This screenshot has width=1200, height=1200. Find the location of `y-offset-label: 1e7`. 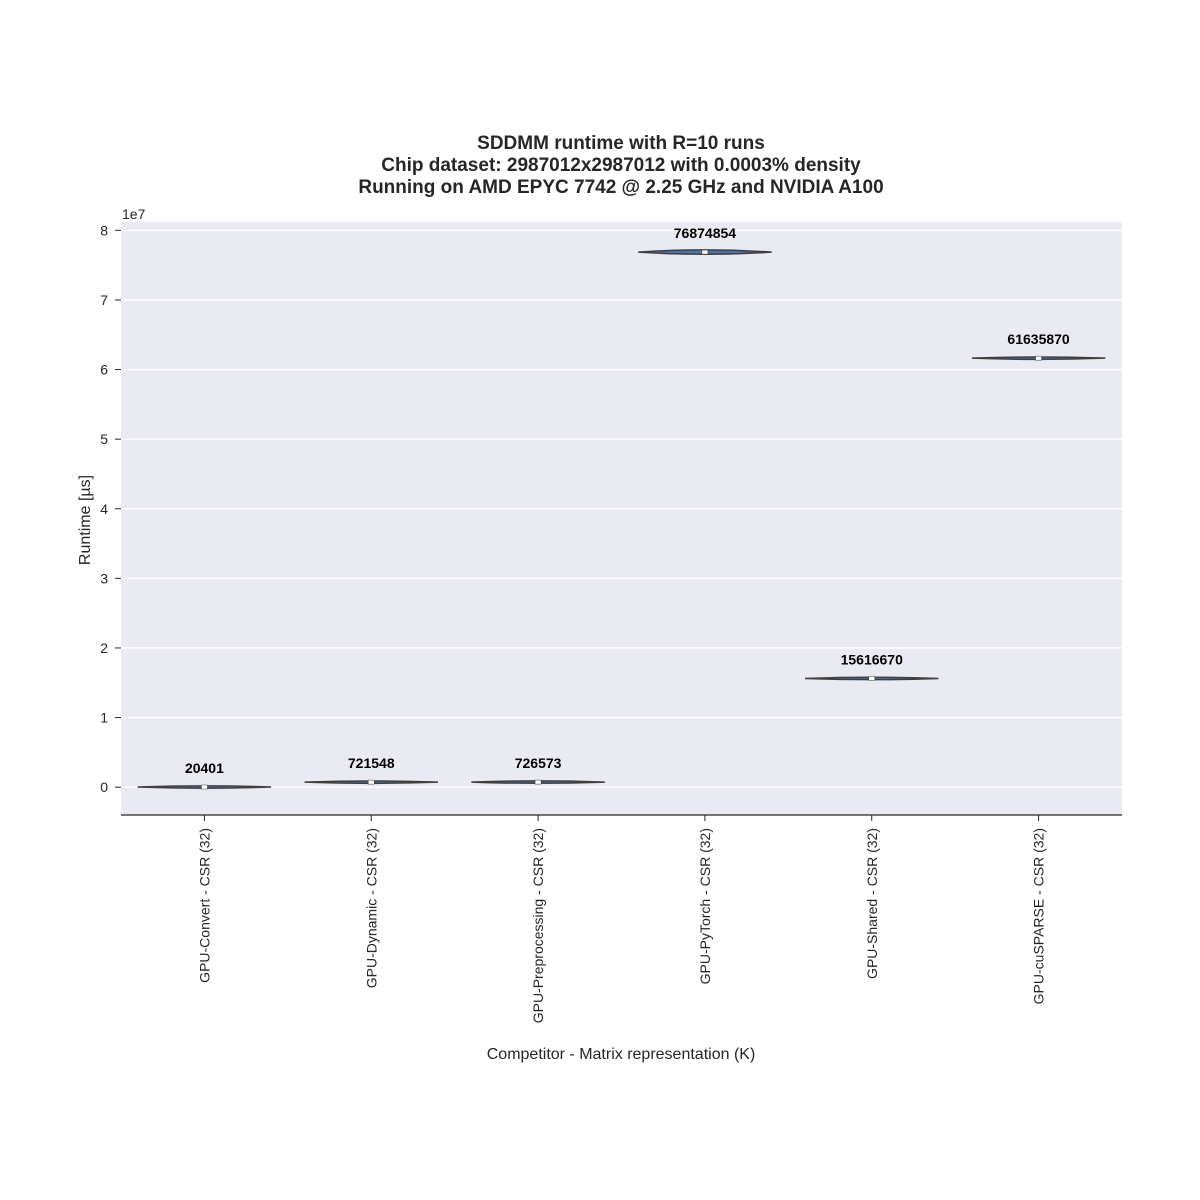

y-offset-label: 1e7 is located at coordinates (134, 214).